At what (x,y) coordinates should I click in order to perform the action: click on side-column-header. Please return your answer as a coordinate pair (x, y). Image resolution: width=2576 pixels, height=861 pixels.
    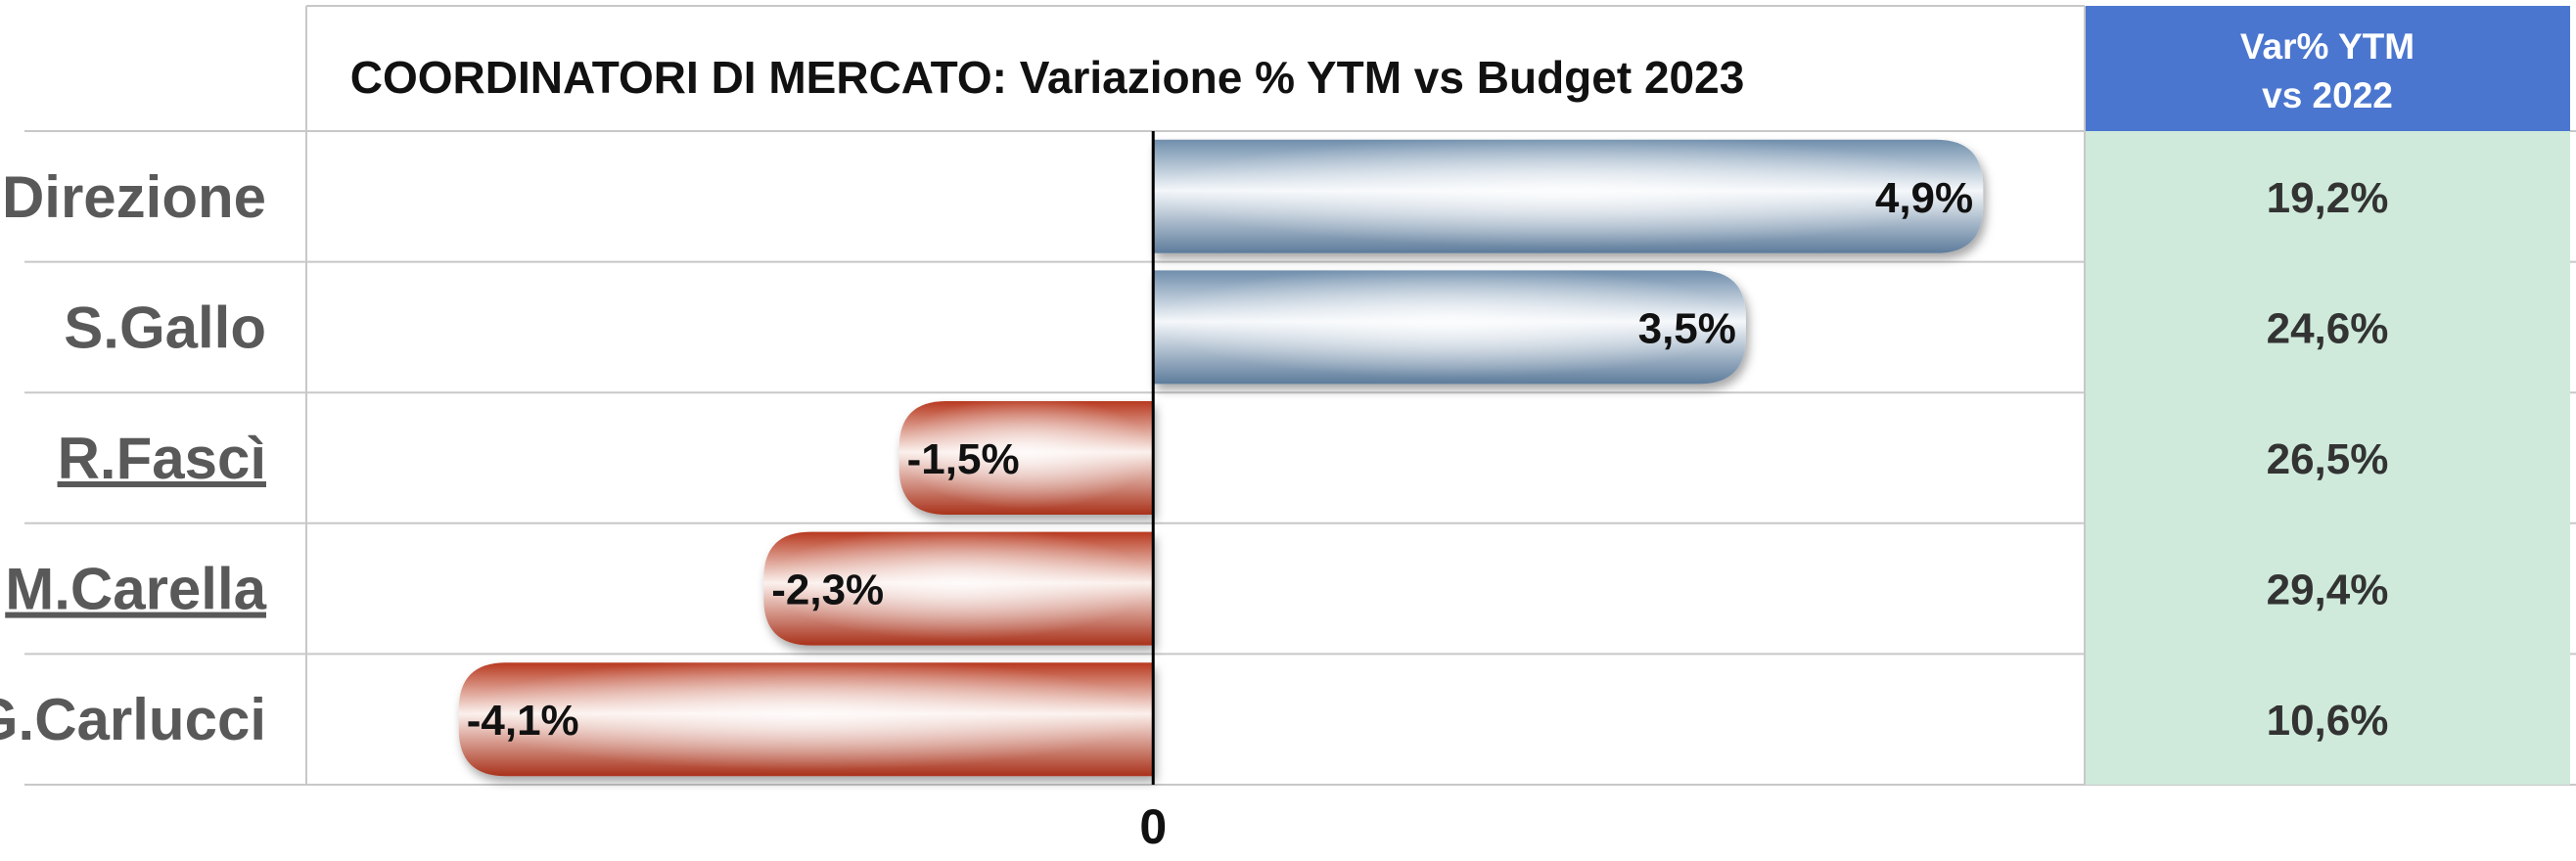
    Looking at the image, I should click on (2328, 68).